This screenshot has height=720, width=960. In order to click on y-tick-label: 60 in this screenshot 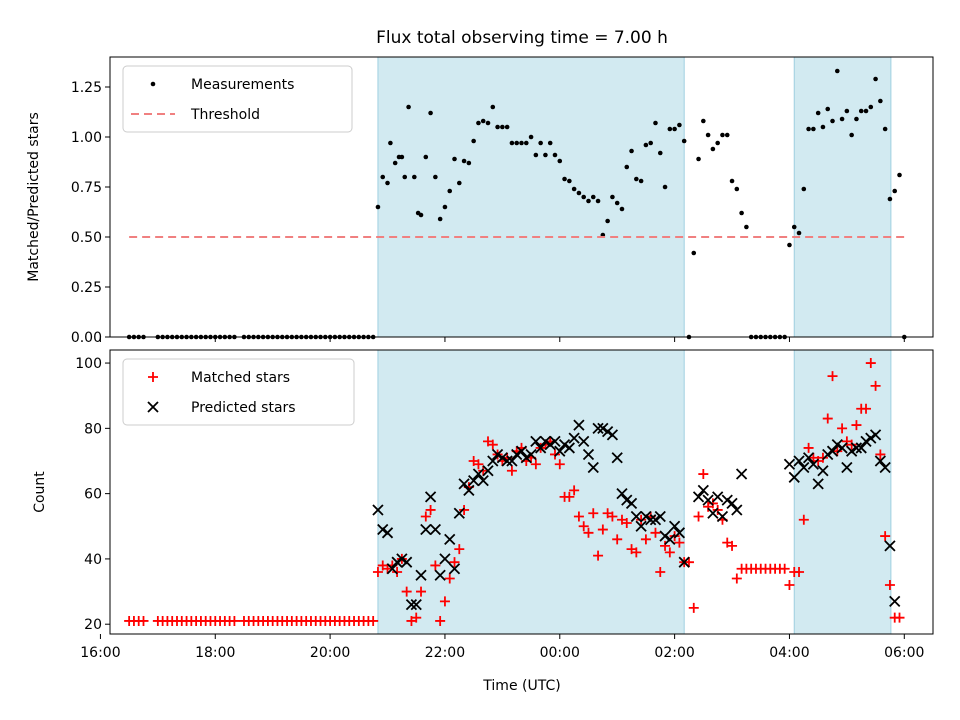, I will do `click(93, 495)`.